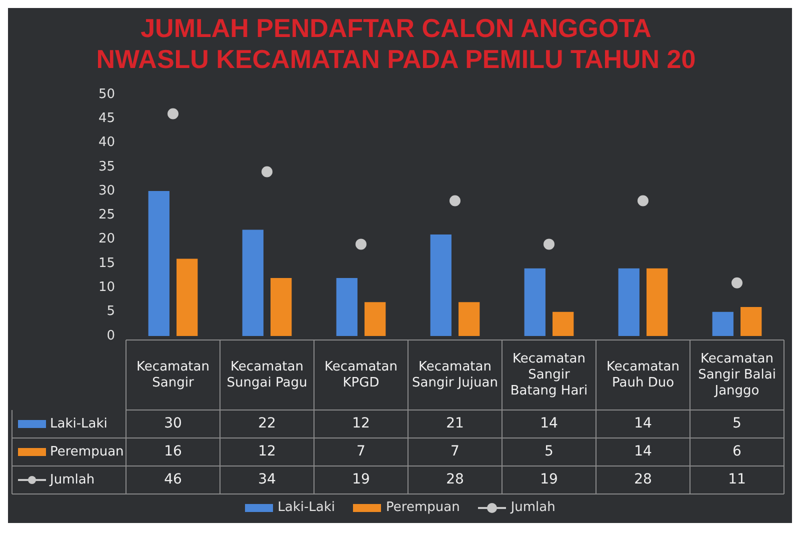 This screenshot has width=800, height=533. What do you see at coordinates (173, 452) in the screenshot?
I see `data-label: 16` at bounding box center [173, 452].